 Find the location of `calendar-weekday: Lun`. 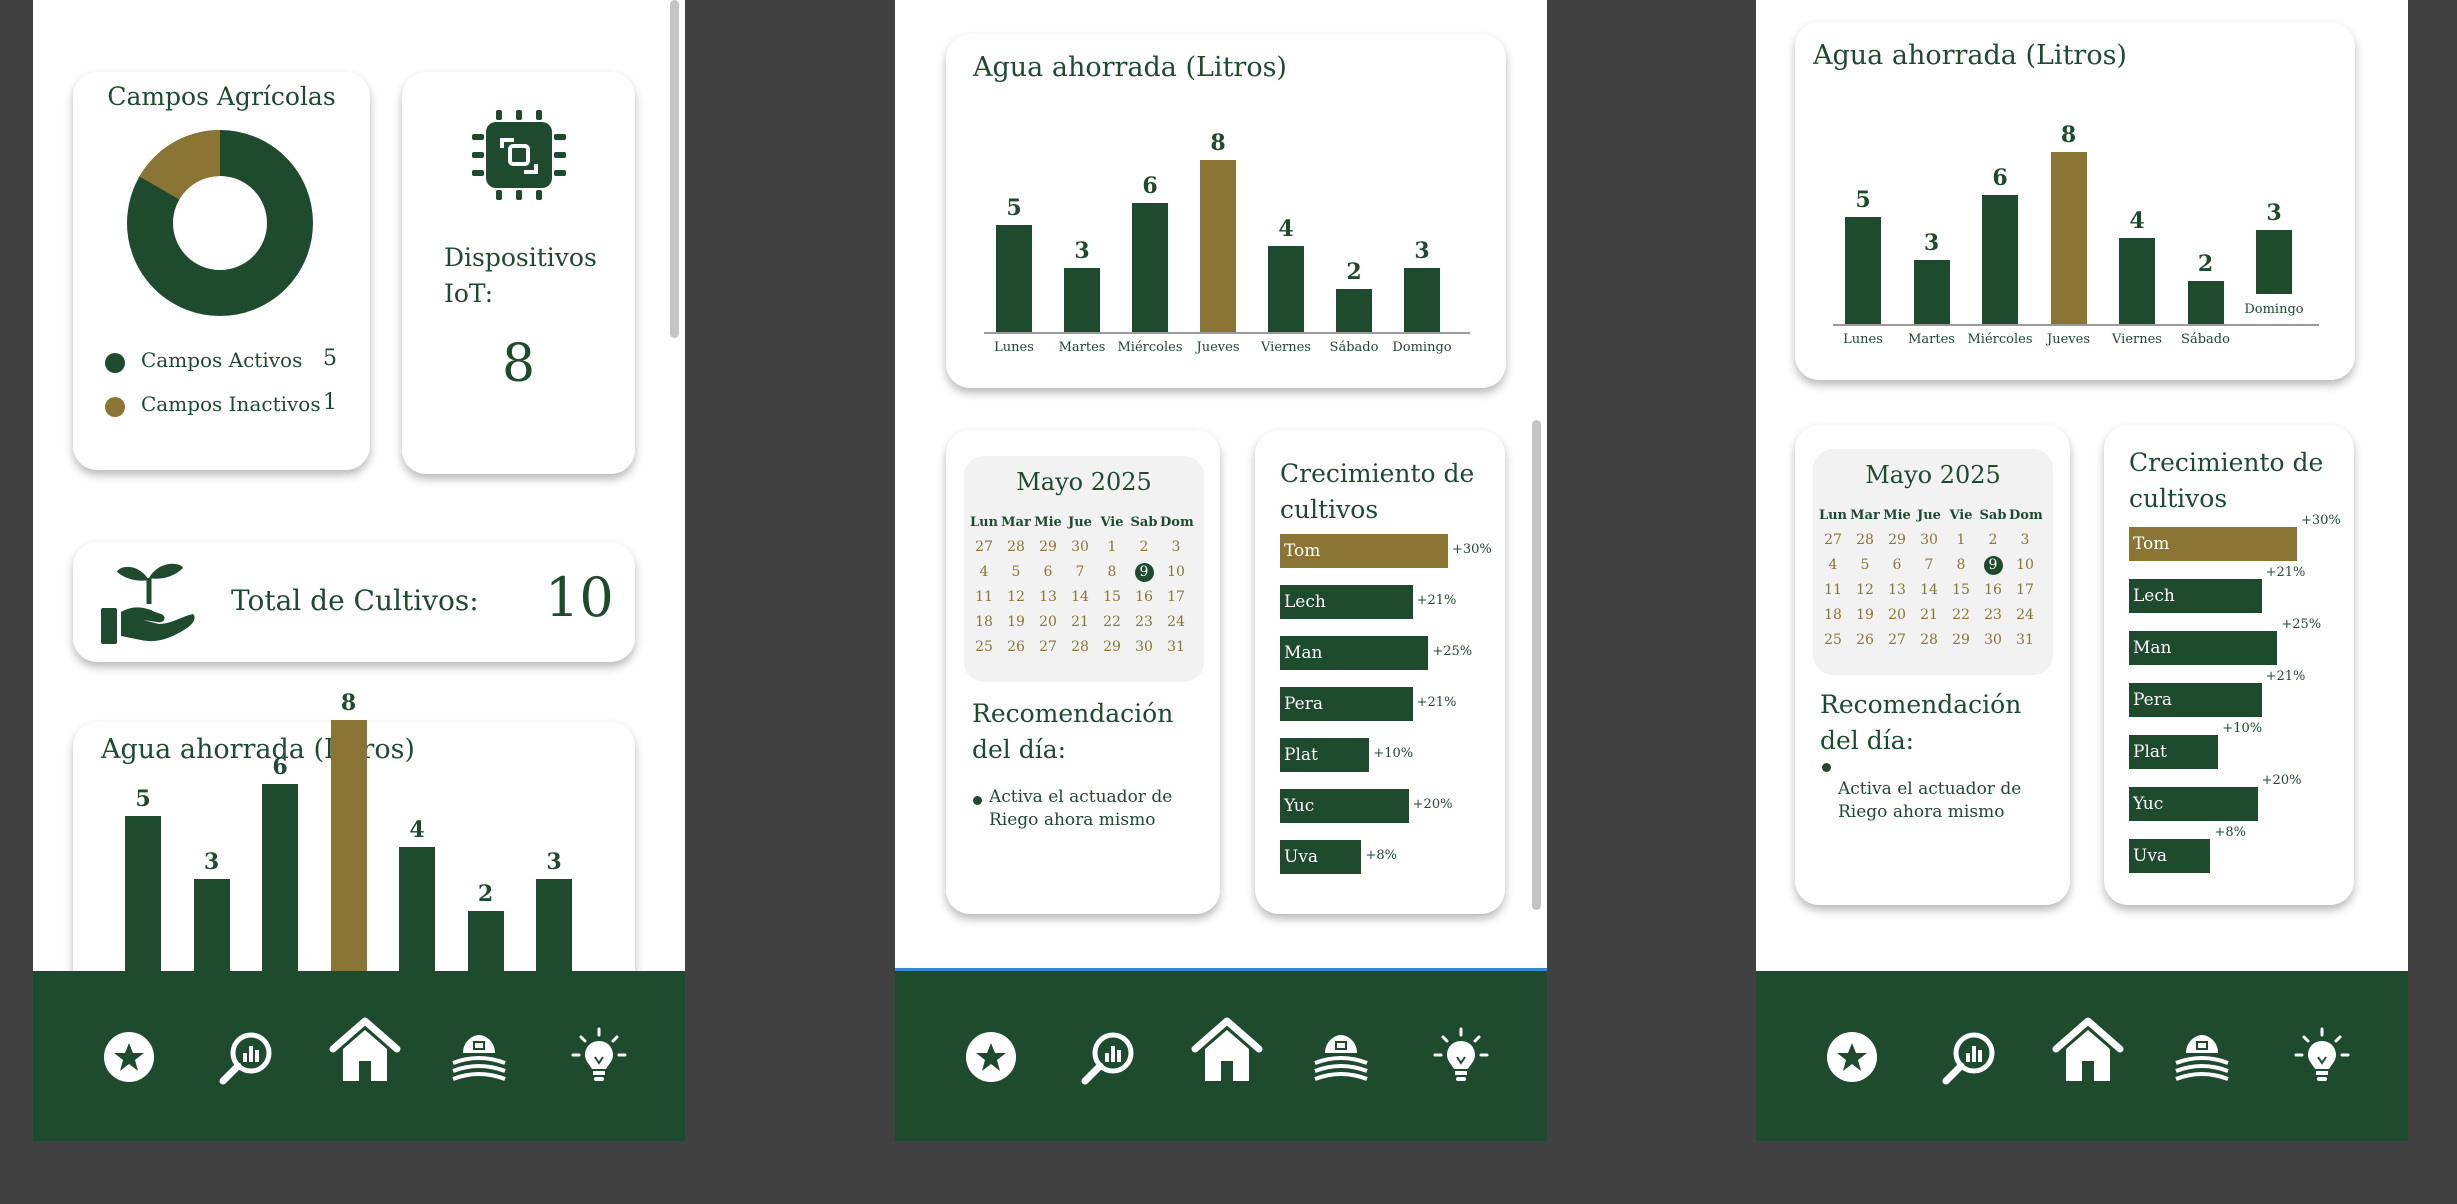

calendar-weekday: Lun is located at coordinates (1833, 515).